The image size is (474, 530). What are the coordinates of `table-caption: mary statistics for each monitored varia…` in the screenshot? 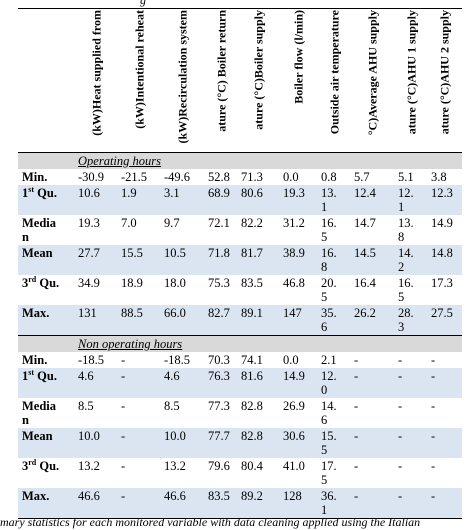 It's located at (210, 522).